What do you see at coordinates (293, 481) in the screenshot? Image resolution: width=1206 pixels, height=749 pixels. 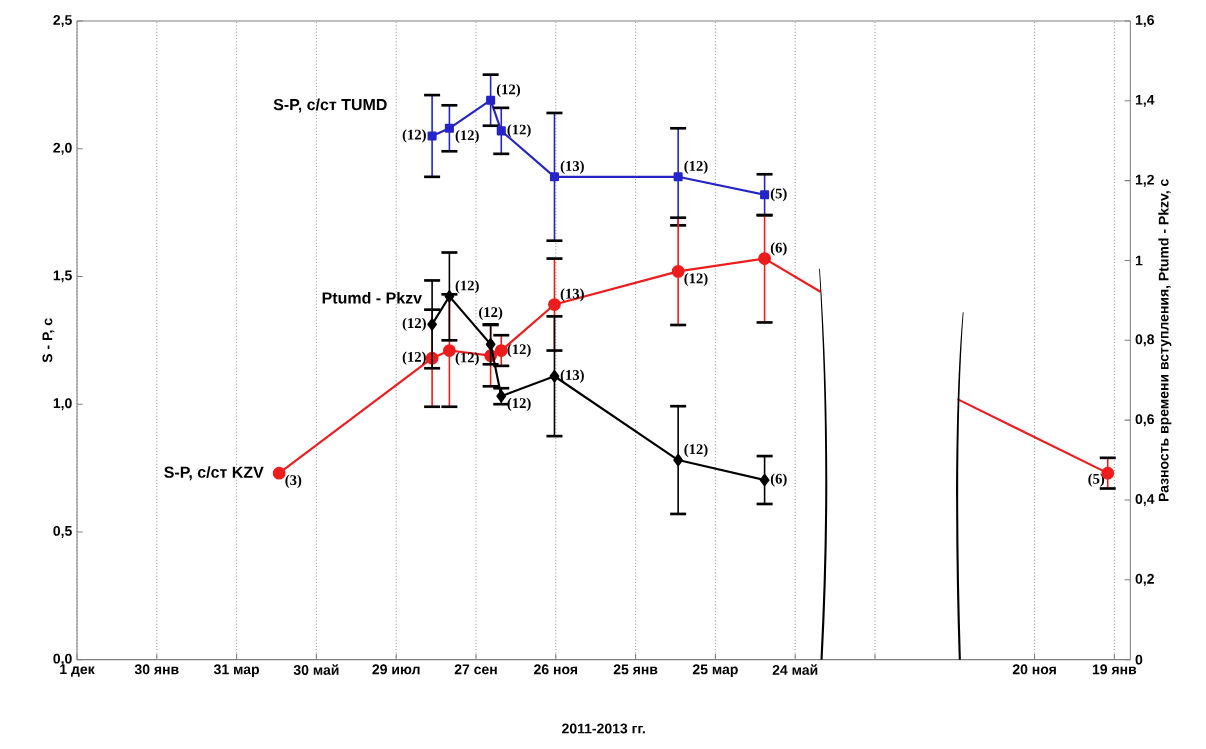 I see `annotation: (3)` at bounding box center [293, 481].